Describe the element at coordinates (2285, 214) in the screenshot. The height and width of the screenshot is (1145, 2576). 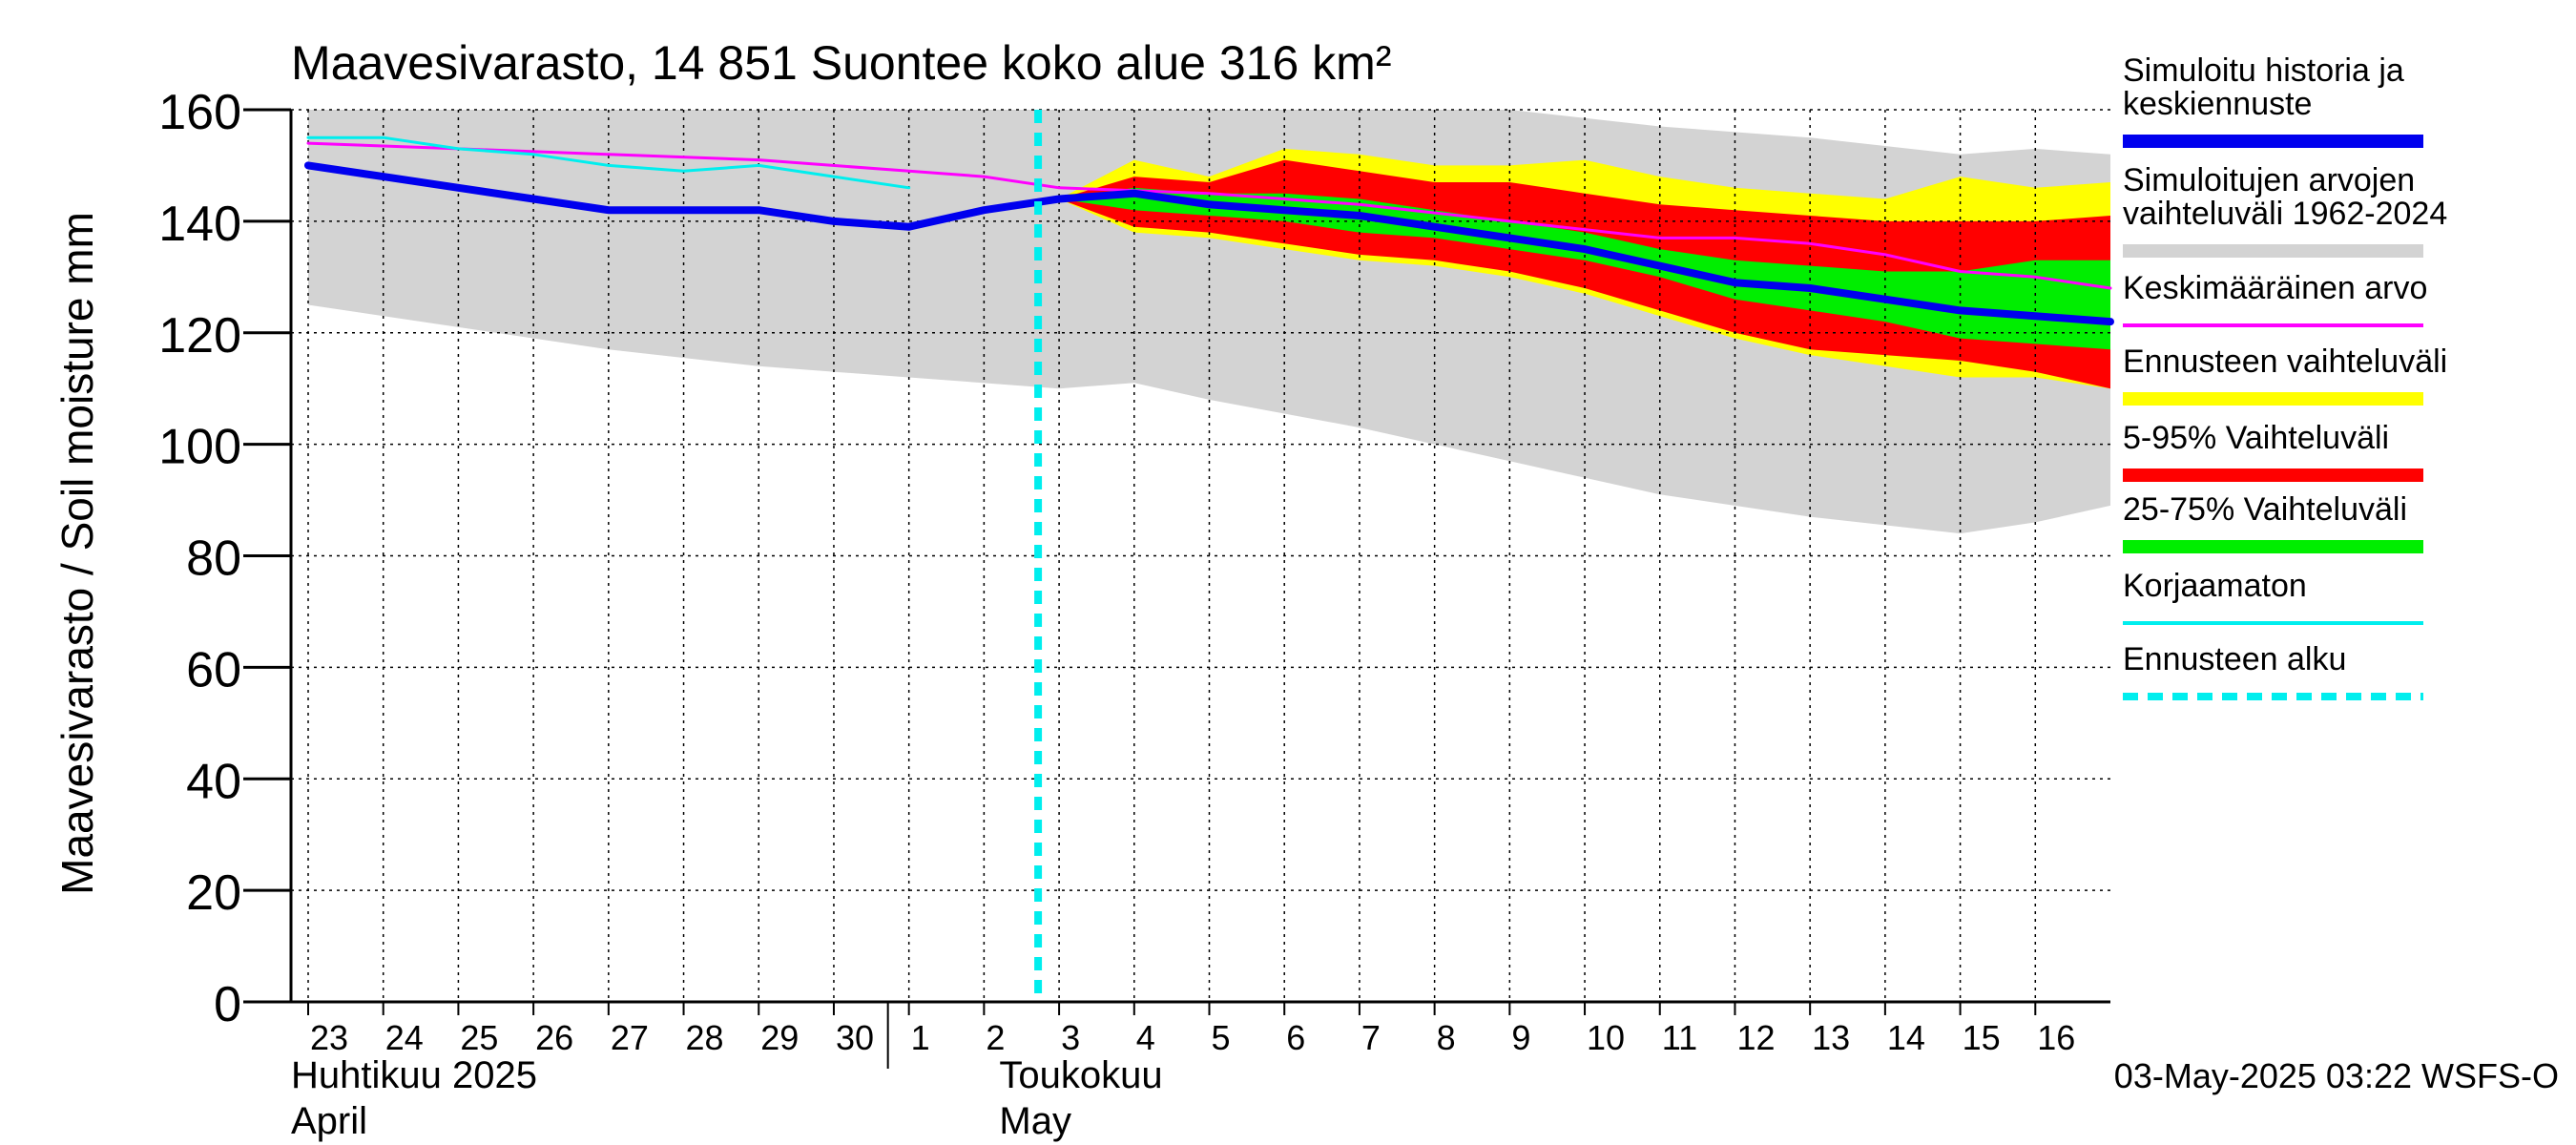
I see `legend-label-2-line2: vaihteluväli 1962-2024` at that location.